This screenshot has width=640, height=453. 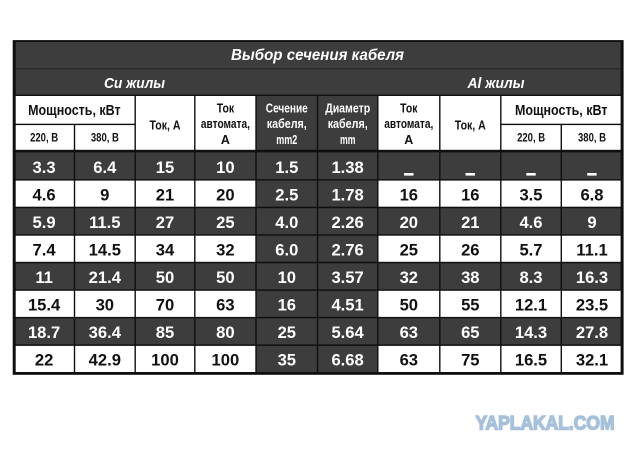 What do you see at coordinates (105, 277) in the screenshot?
I see `svg-text: 21.4` at bounding box center [105, 277].